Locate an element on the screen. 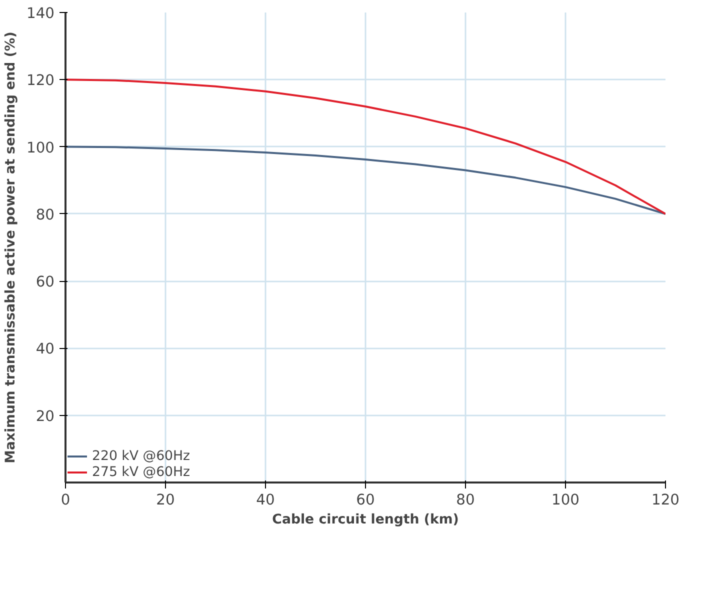 The height and width of the screenshot is (597, 718). x-tick-label: 0 is located at coordinates (65, 500).